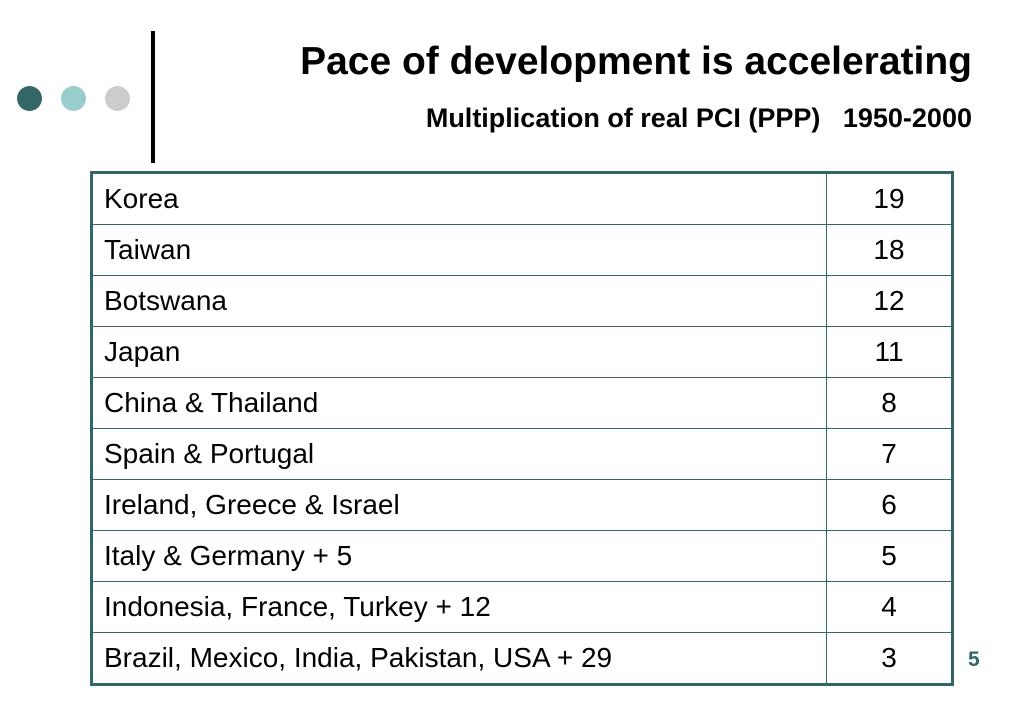  What do you see at coordinates (459, 607) in the screenshot?
I see `country-cell: Indonesia, France, Turkey + 12` at bounding box center [459, 607].